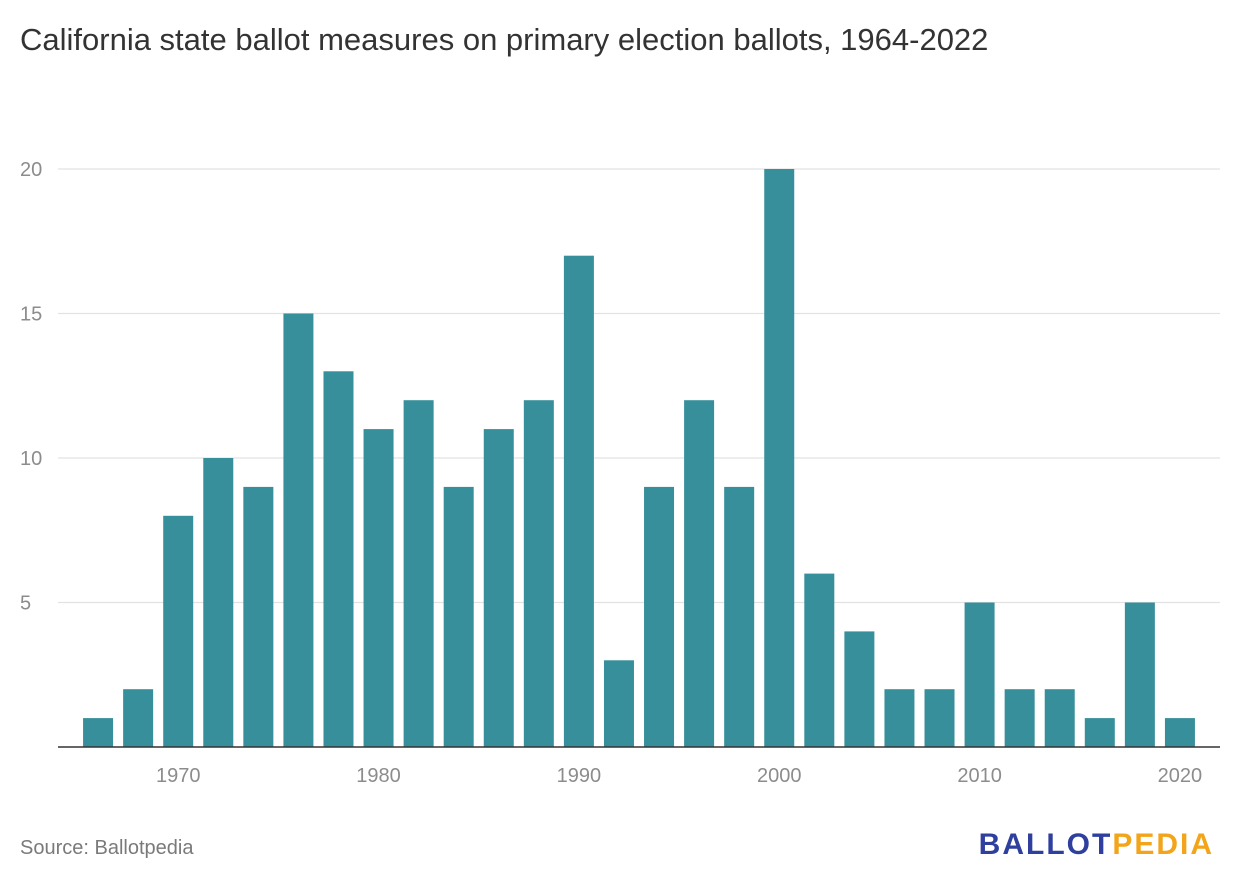 This screenshot has width=1240, height=890. What do you see at coordinates (739, 616) in the screenshot?
I see `bar-1998` at bounding box center [739, 616].